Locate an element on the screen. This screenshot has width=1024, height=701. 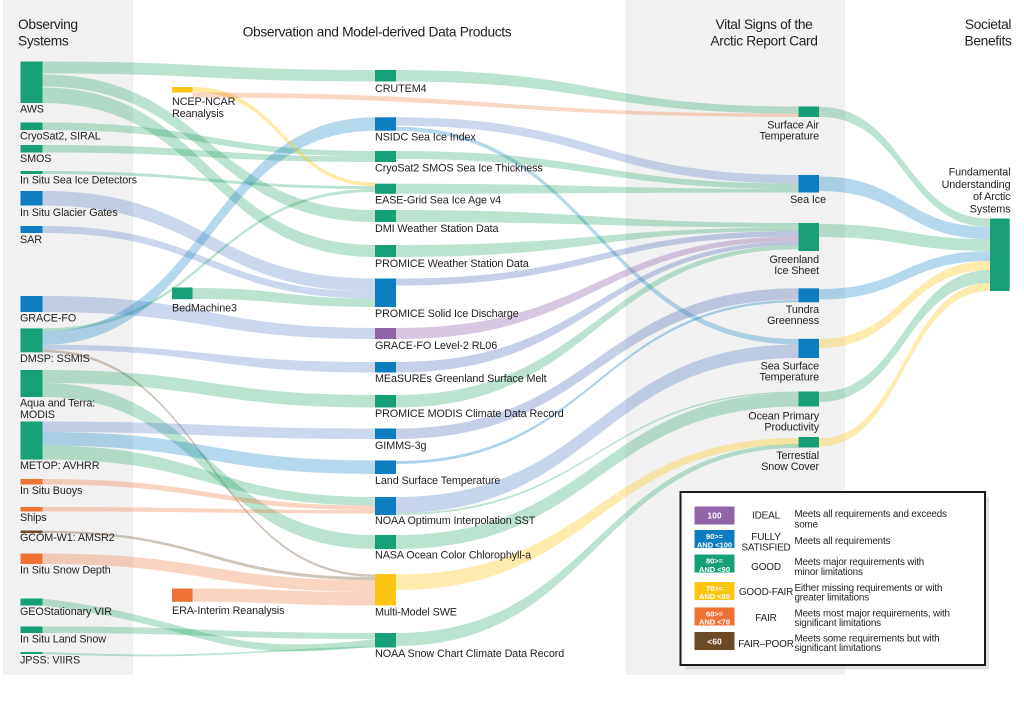
svg-text: NCEP-NCAR is located at coordinates (204, 102).